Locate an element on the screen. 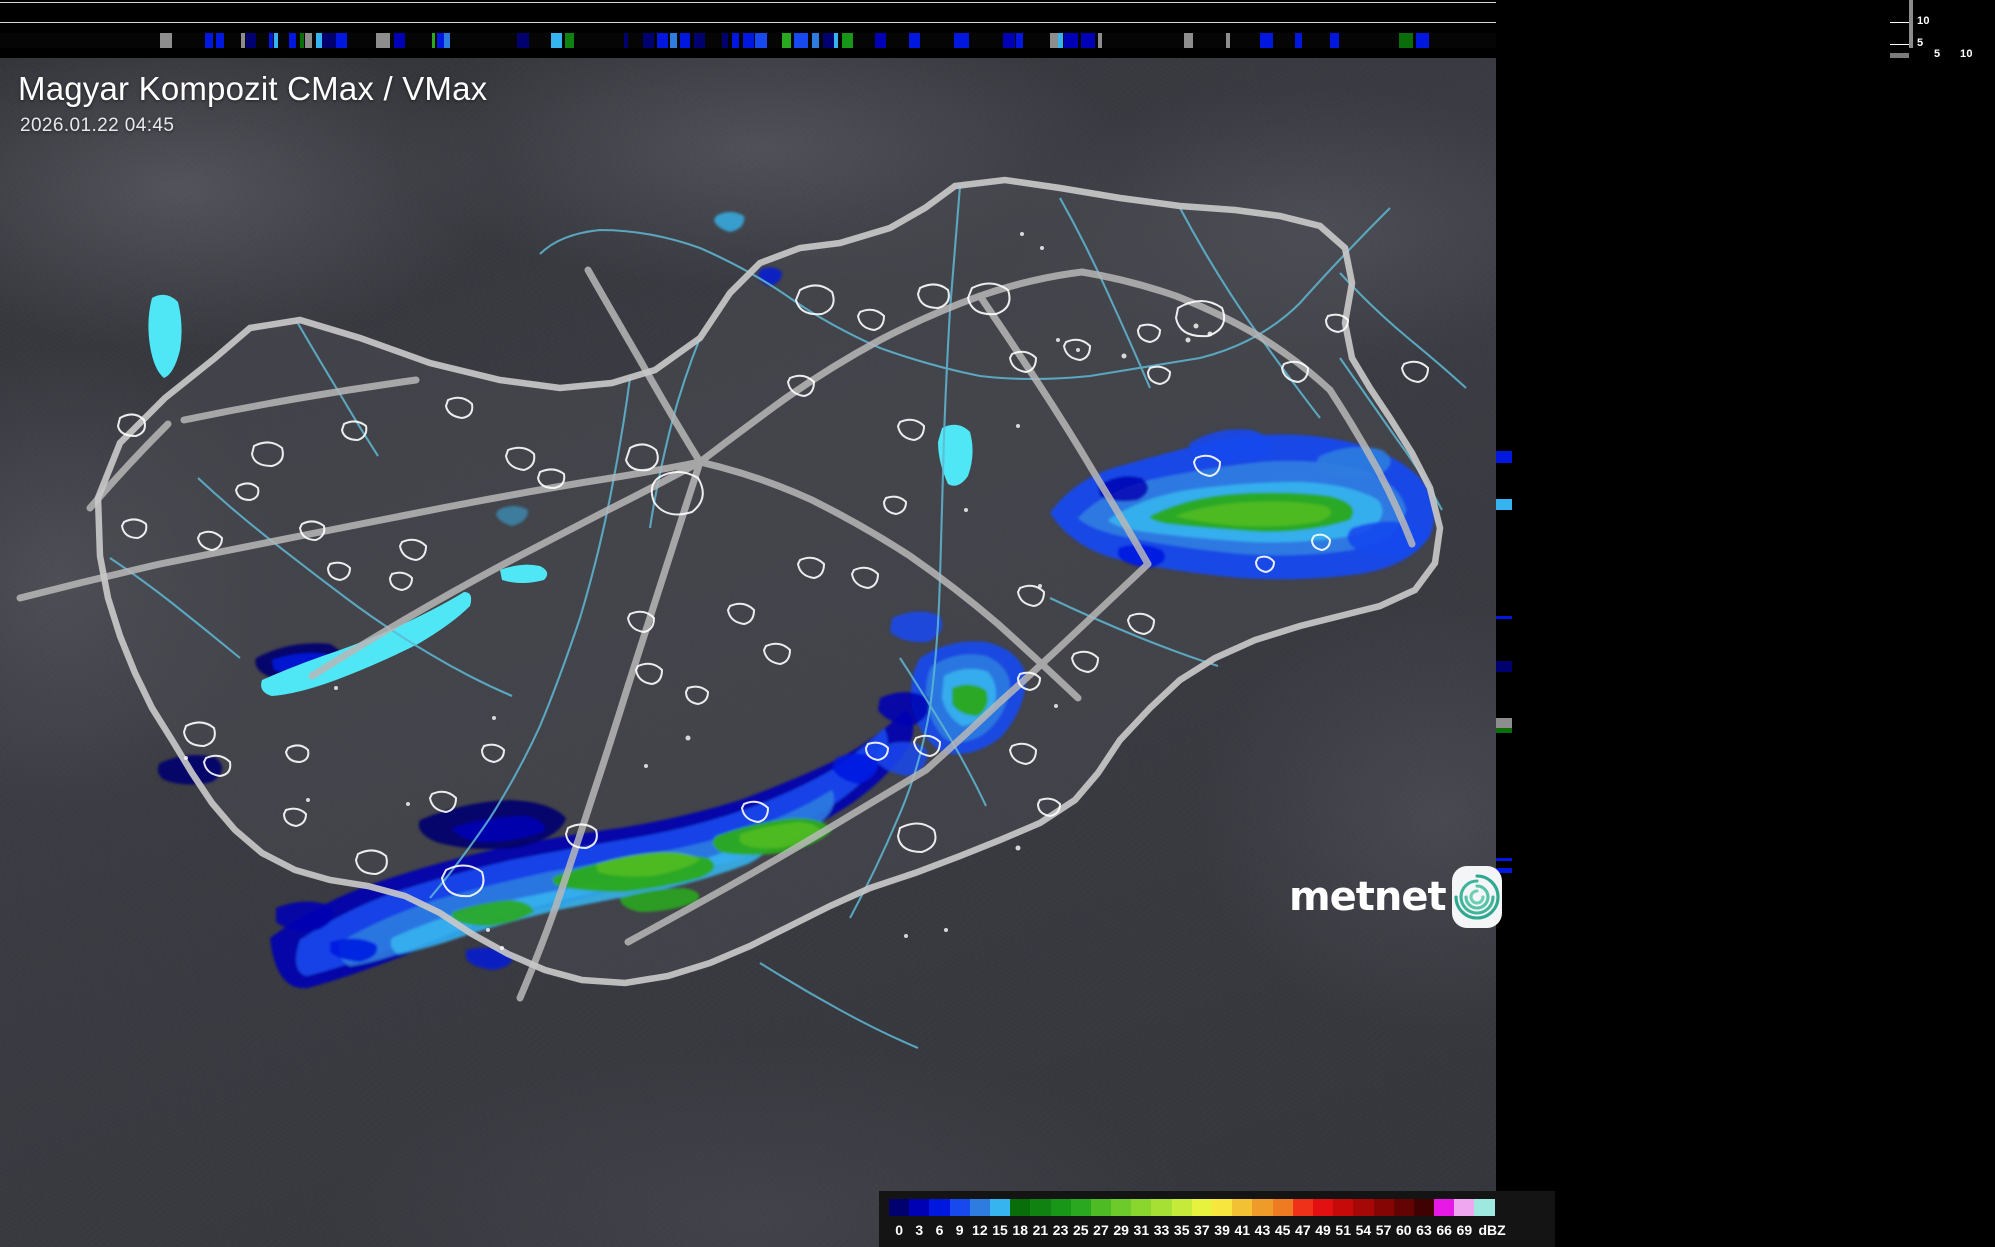  timestamp-label: 2026.01.22 04:45 is located at coordinates (97, 125).